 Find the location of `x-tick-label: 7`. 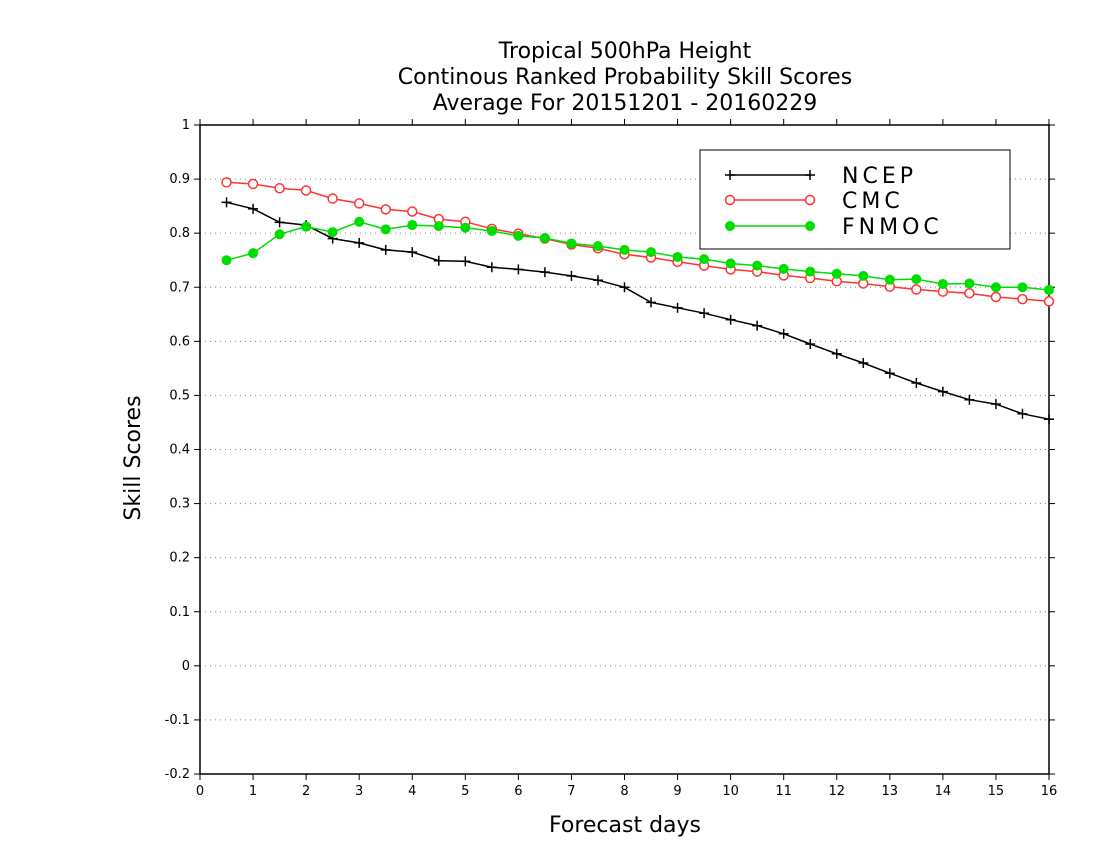

x-tick-label: 7 is located at coordinates (571, 791).